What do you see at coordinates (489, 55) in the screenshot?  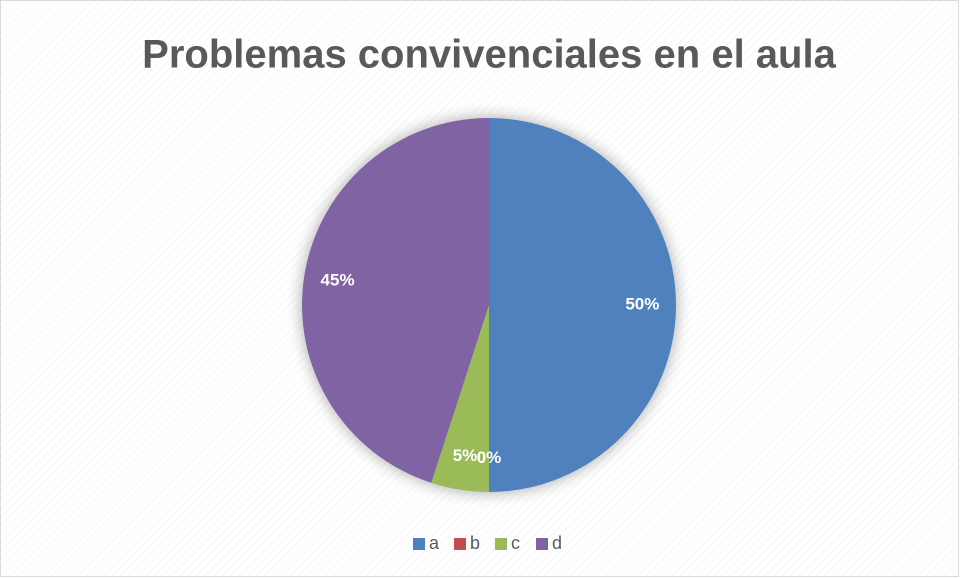 I see `chart-title: Problemas convivenciales en el aula` at bounding box center [489, 55].